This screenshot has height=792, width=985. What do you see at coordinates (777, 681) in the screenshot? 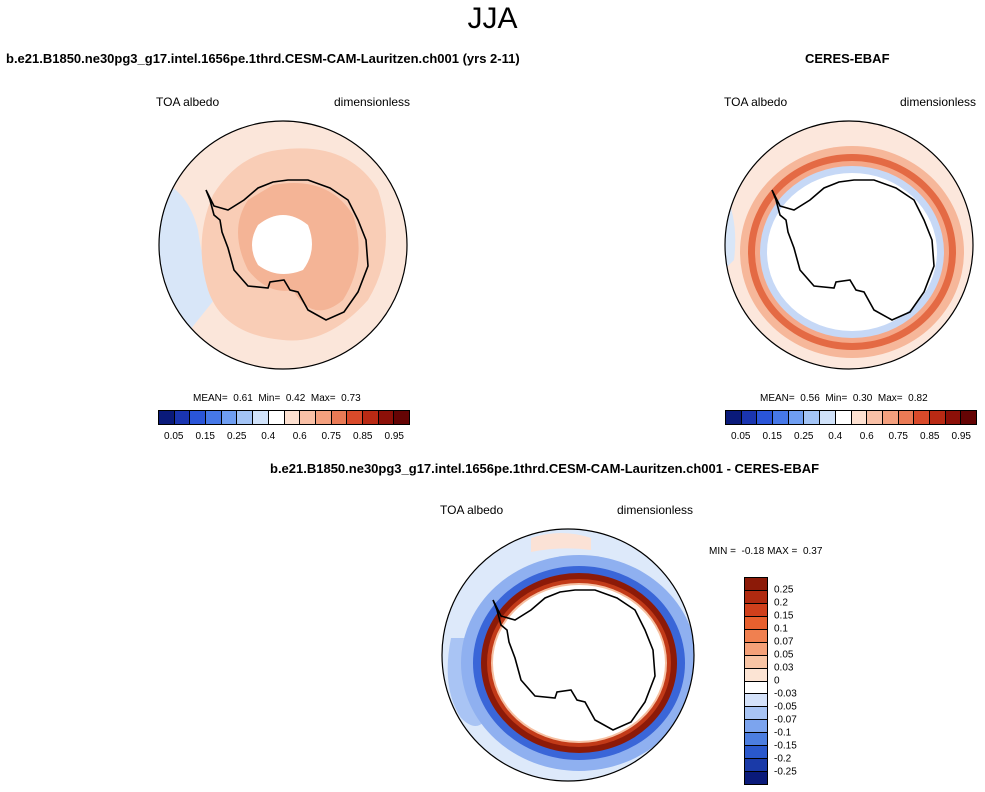
I see `colorbar-tick-label: 0` at bounding box center [777, 681].